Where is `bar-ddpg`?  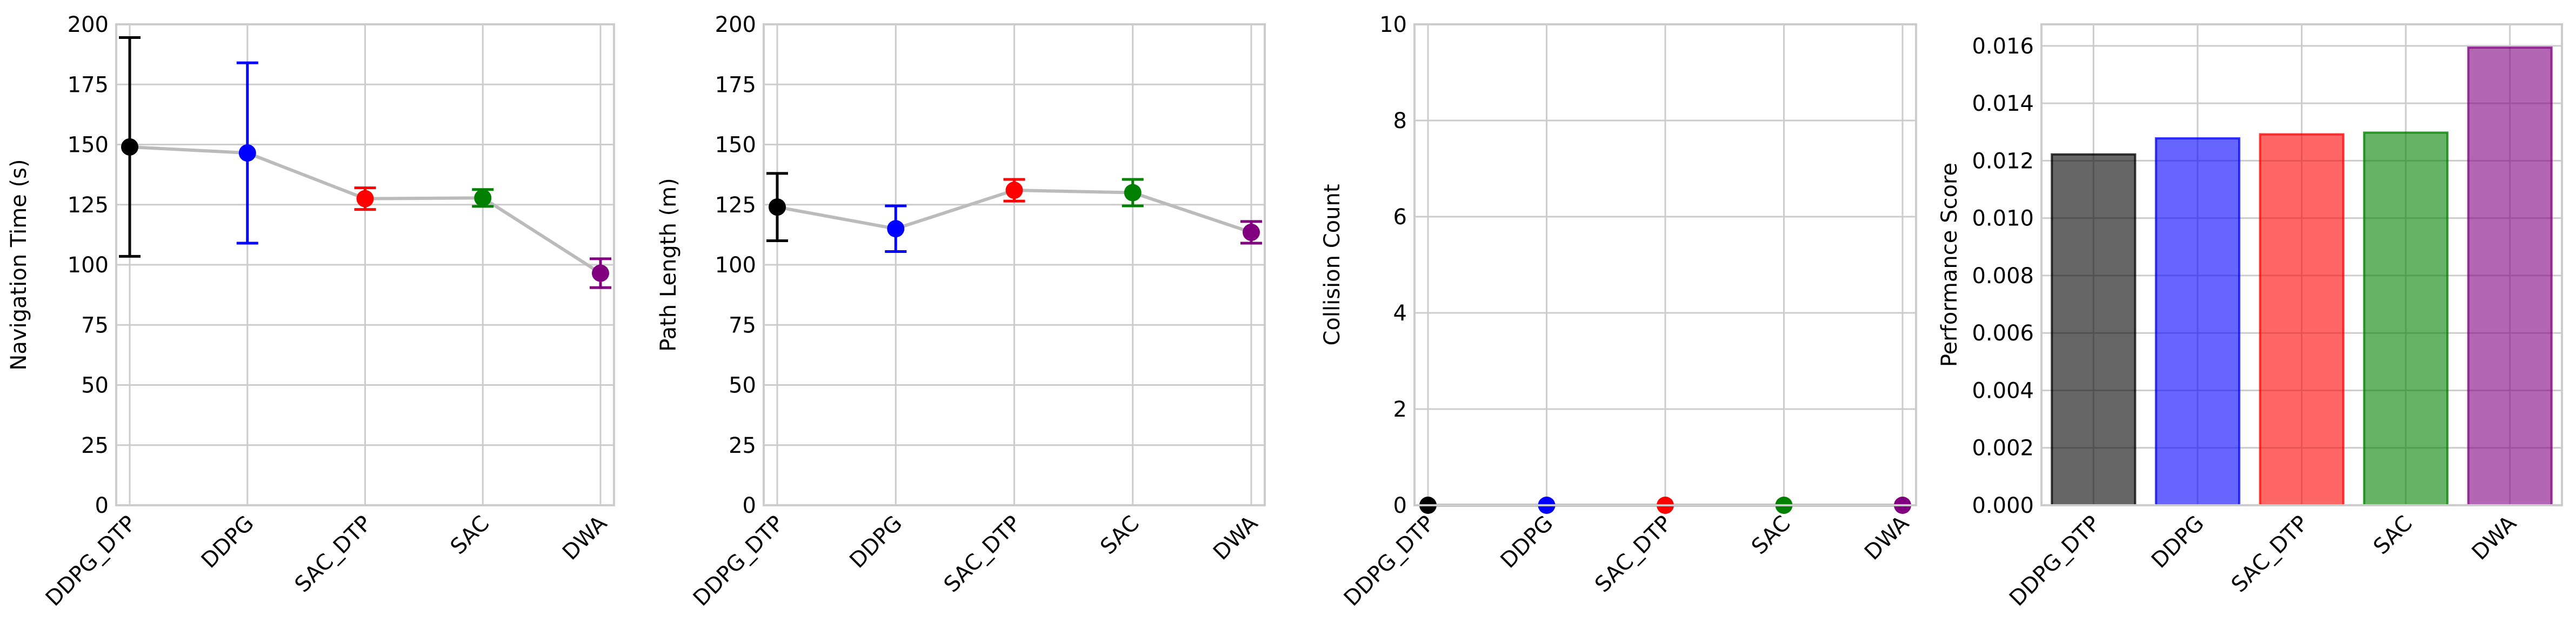 bar-ddpg is located at coordinates (2197, 321).